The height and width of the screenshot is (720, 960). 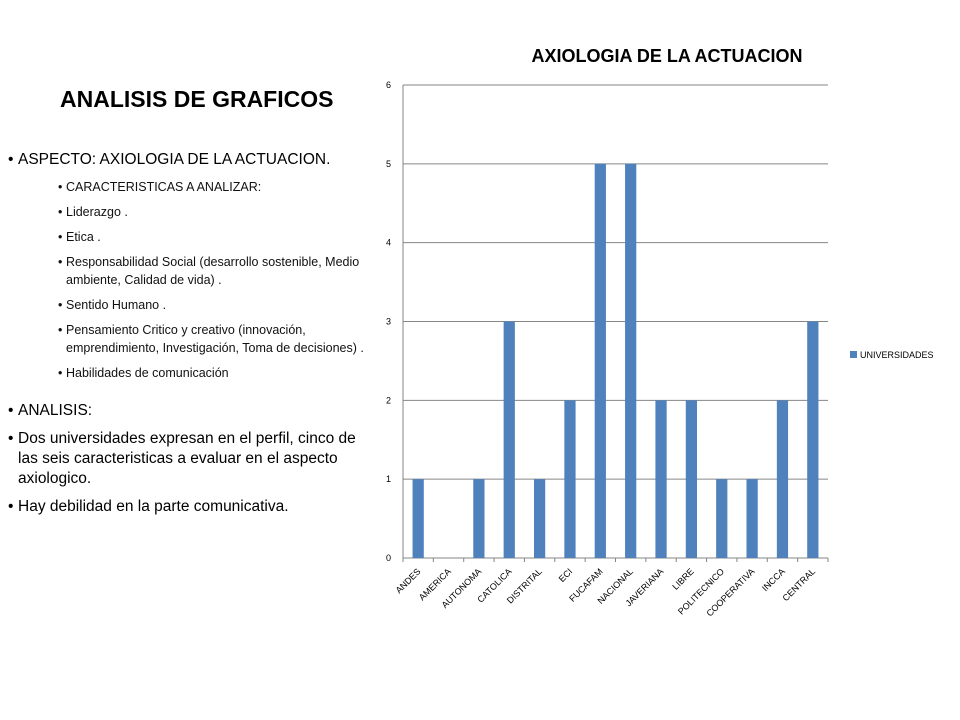 What do you see at coordinates (408, 580) in the screenshot?
I see `x-tick-label: ANDES` at bounding box center [408, 580].